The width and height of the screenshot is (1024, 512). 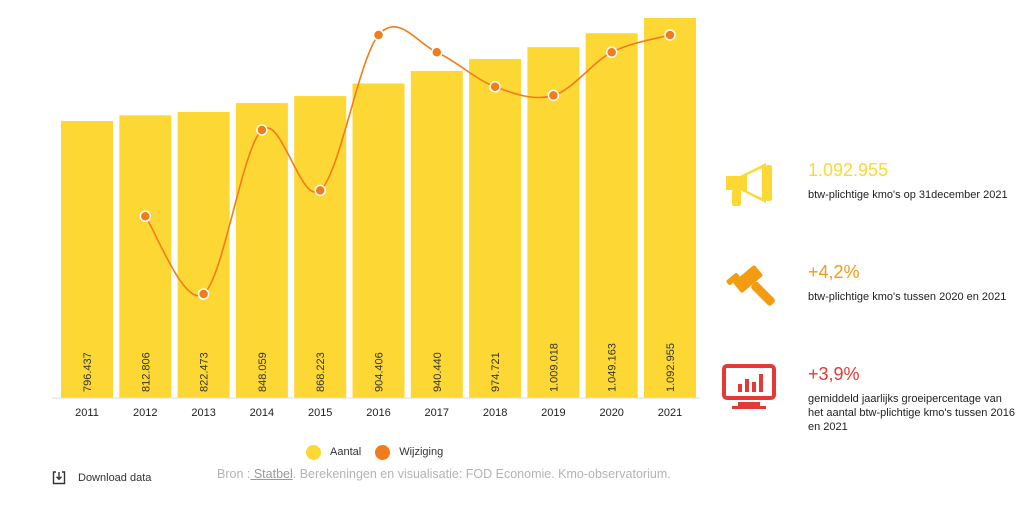 What do you see at coordinates (87, 413) in the screenshot?
I see `x-tick-2011: 2011` at bounding box center [87, 413].